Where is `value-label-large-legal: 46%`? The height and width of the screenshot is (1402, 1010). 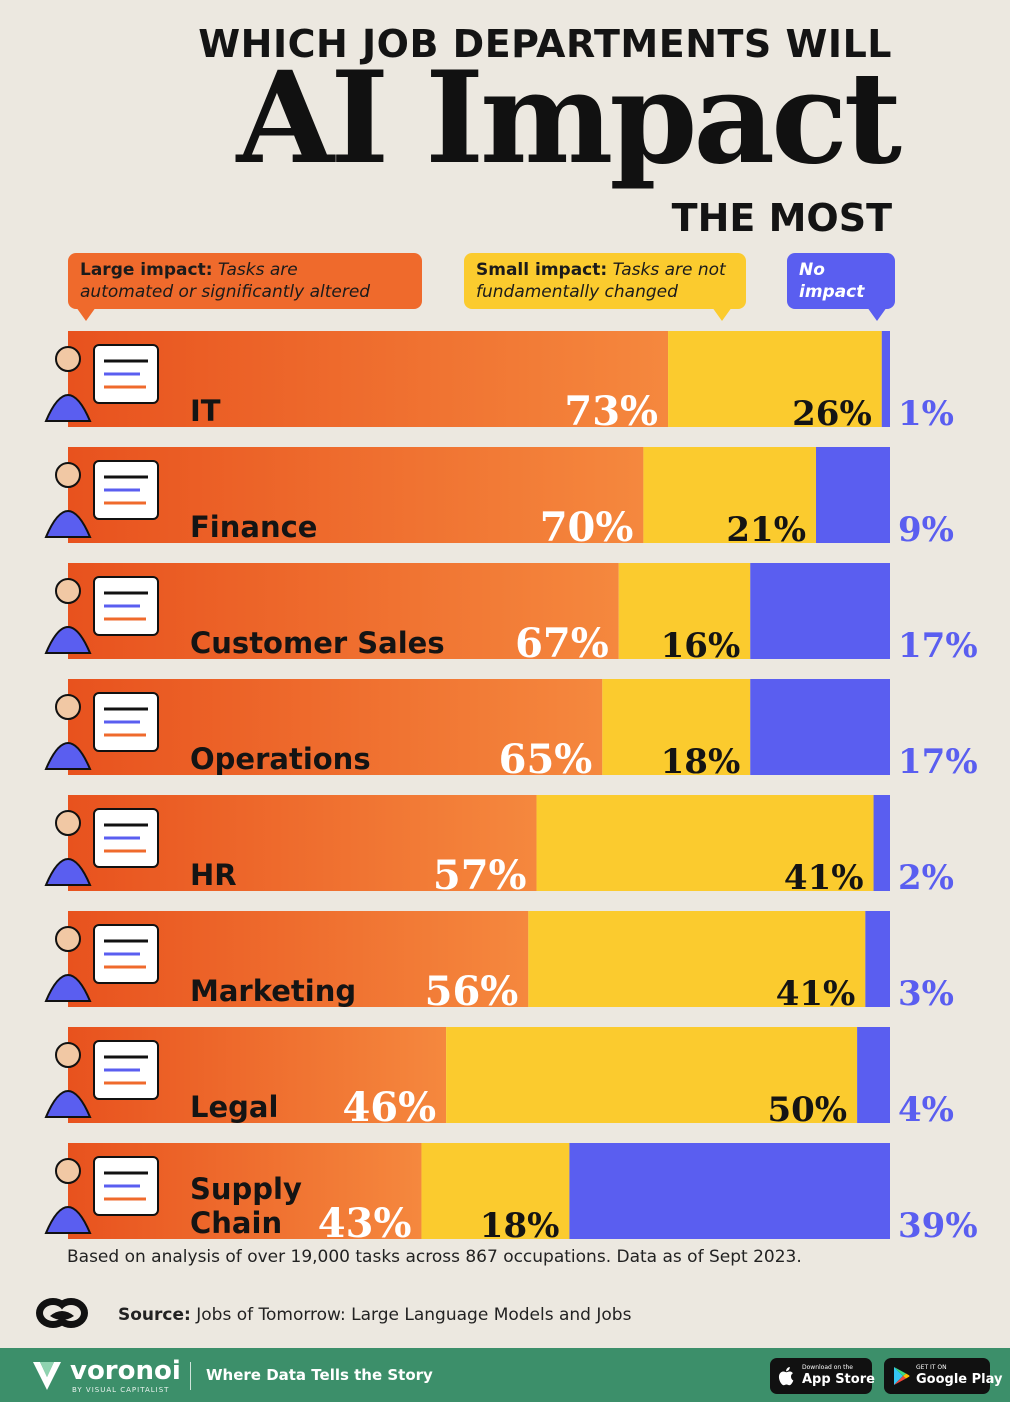
value-label-large-legal: 46% is located at coordinates (389, 1107).